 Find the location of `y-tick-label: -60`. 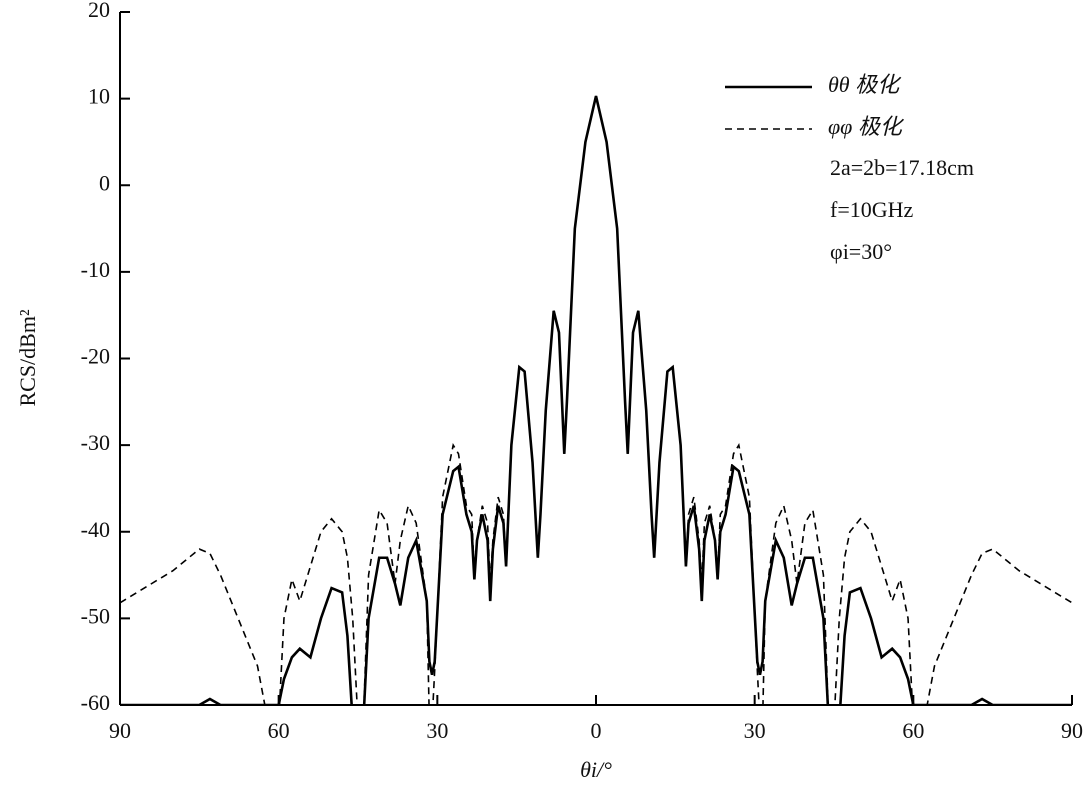

y-tick-label: -60 is located at coordinates (95, 702).